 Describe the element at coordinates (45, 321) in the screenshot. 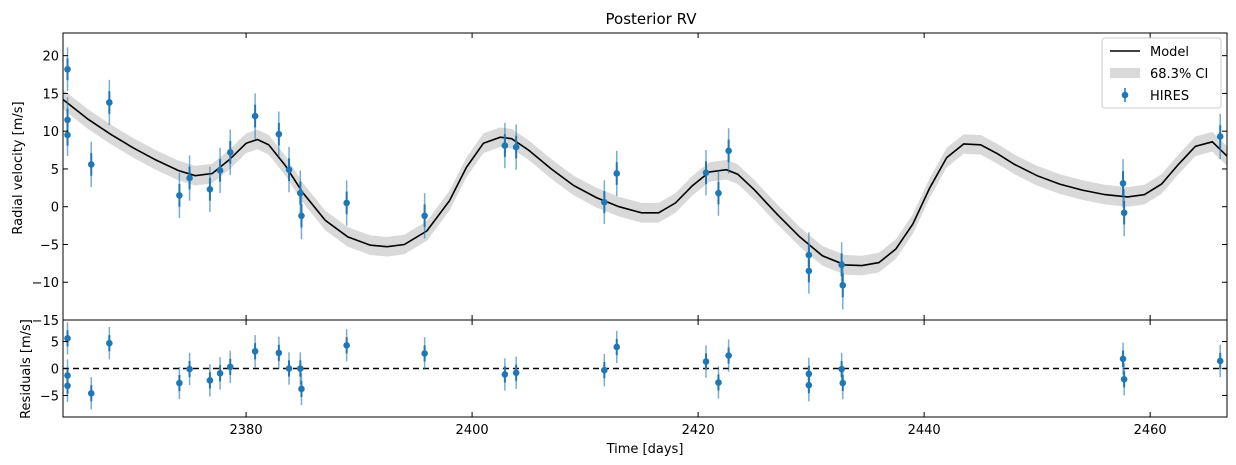

I see `top-ytick-label: −15` at that location.